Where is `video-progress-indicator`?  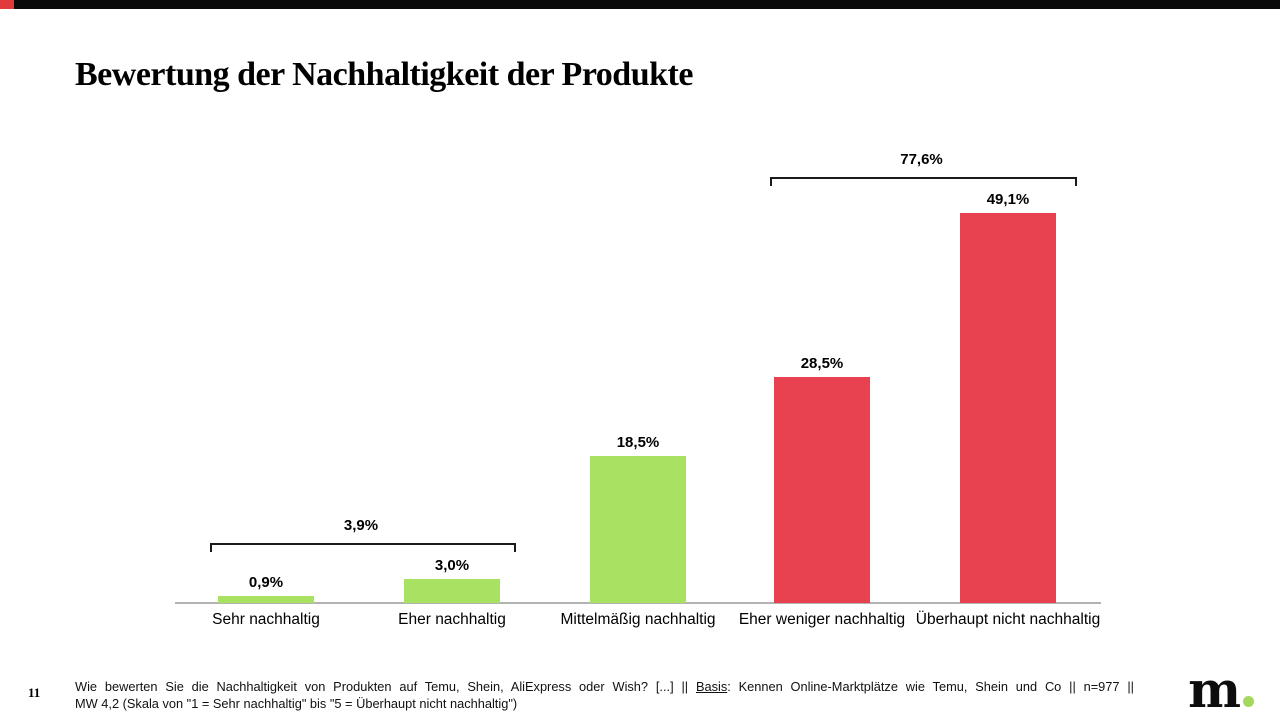 video-progress-indicator is located at coordinates (7, 4).